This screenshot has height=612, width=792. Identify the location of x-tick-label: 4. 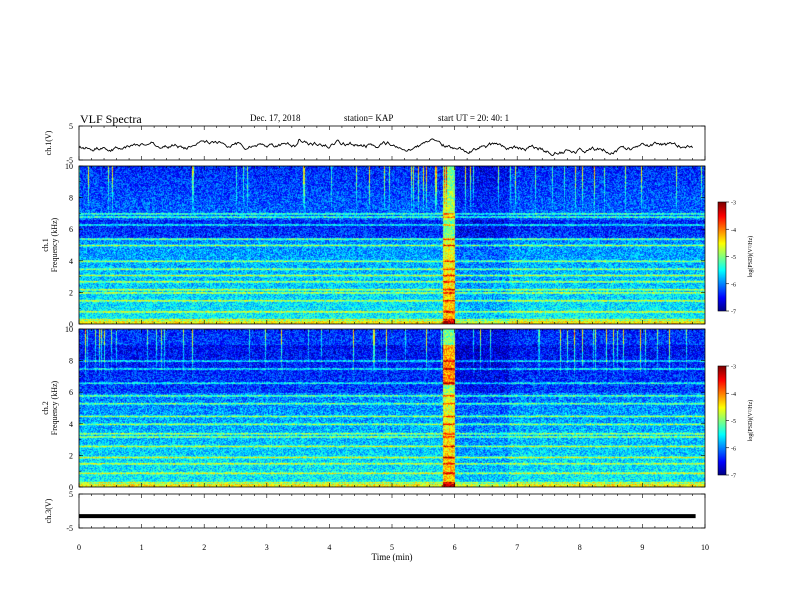
(329, 547).